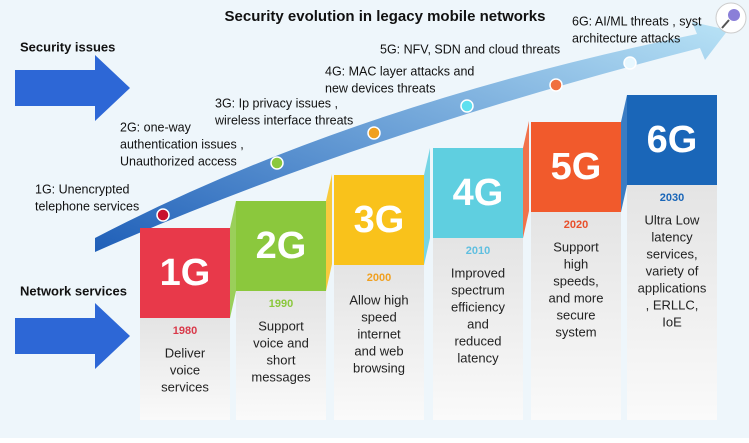  Describe the element at coordinates (281, 376) in the screenshot. I see `service-text: messages` at that location.